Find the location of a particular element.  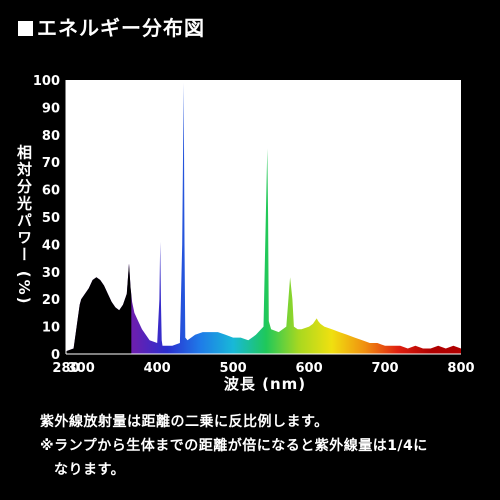

x-axis-label: 波長 (nm) is located at coordinates (265, 384).